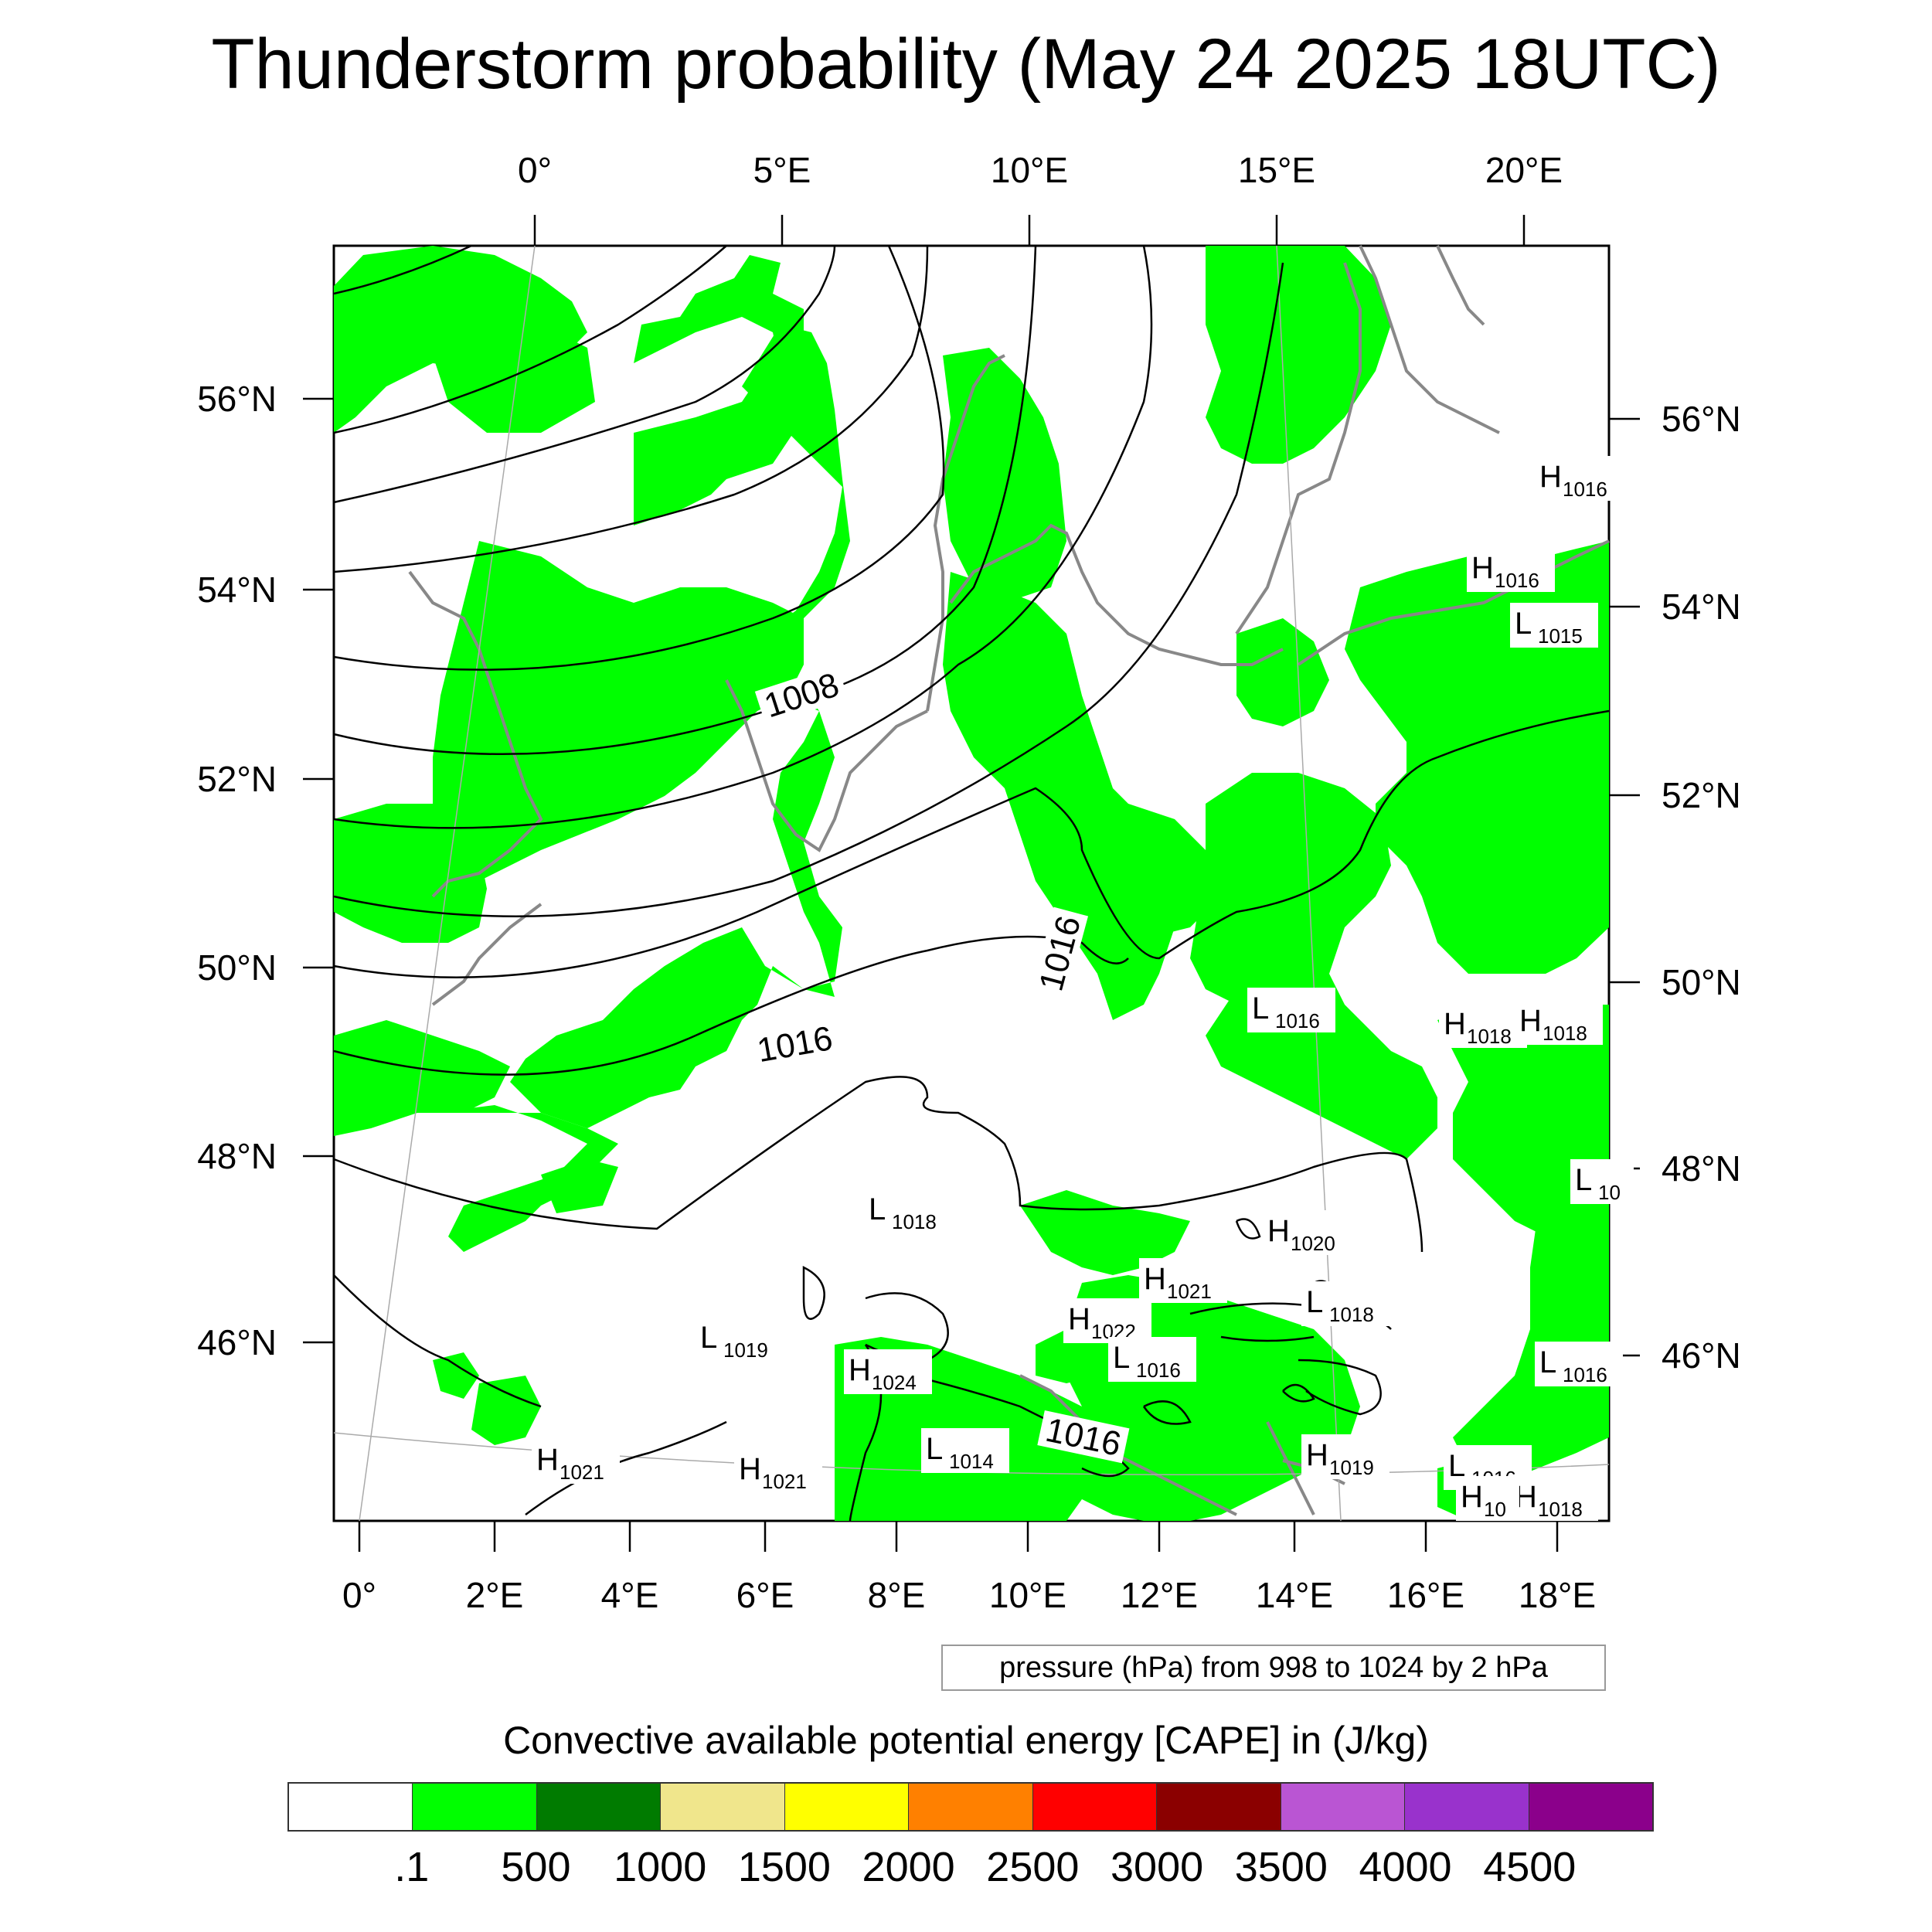  I want to click on right-lat-label: 50°N, so click(1701, 982).